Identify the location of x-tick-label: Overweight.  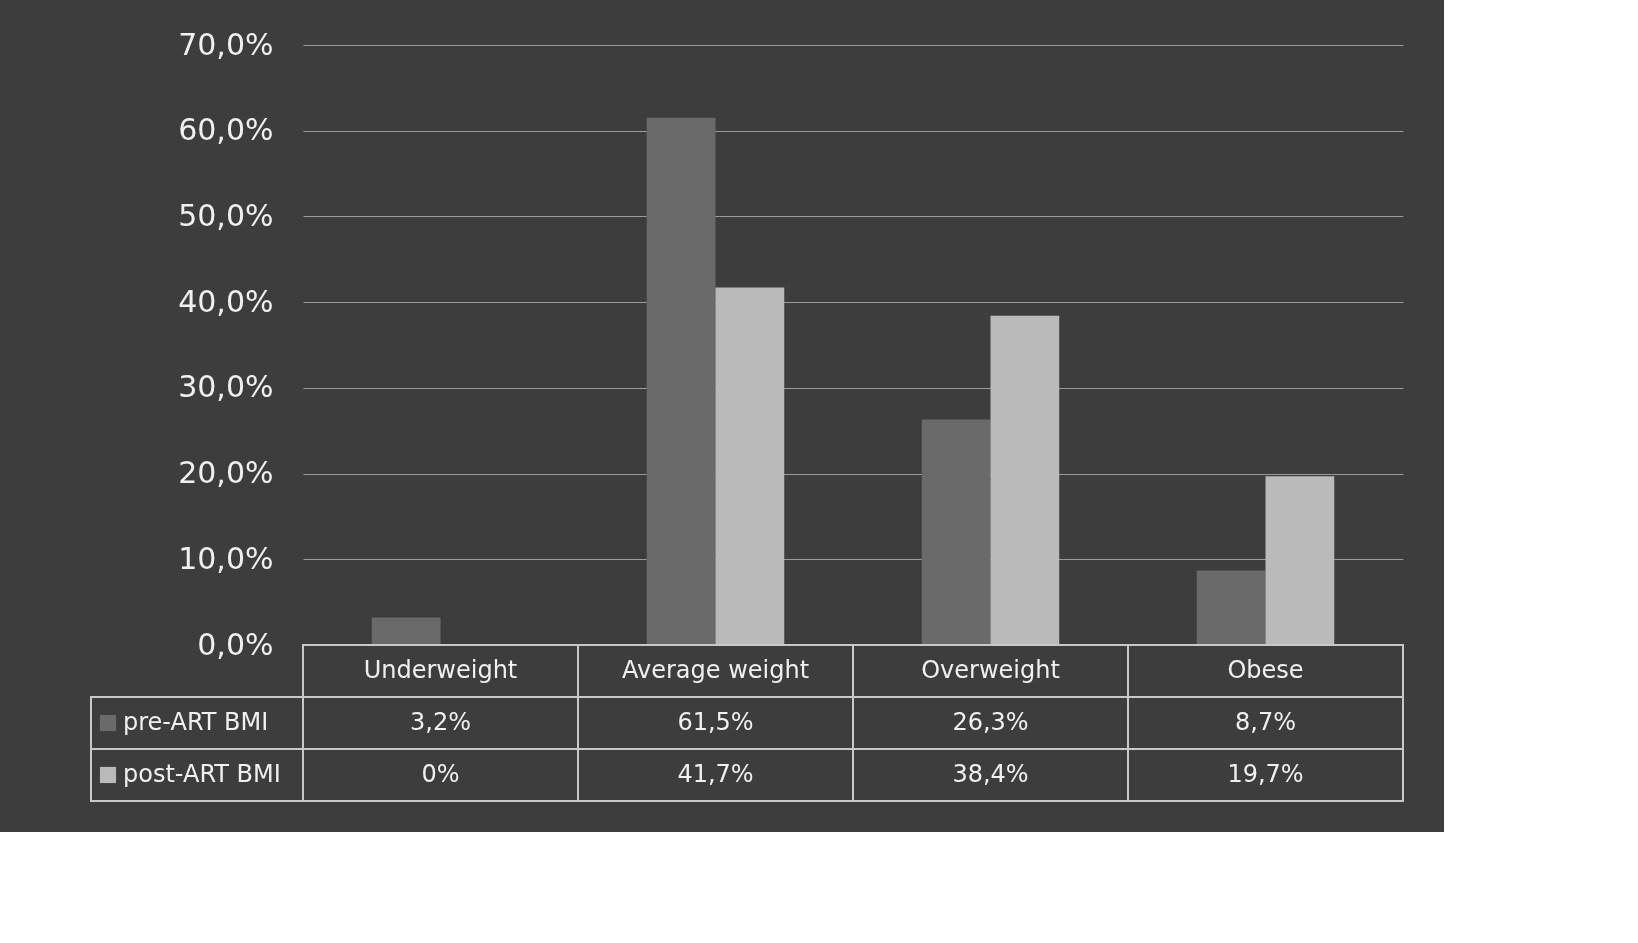
(990, 670).